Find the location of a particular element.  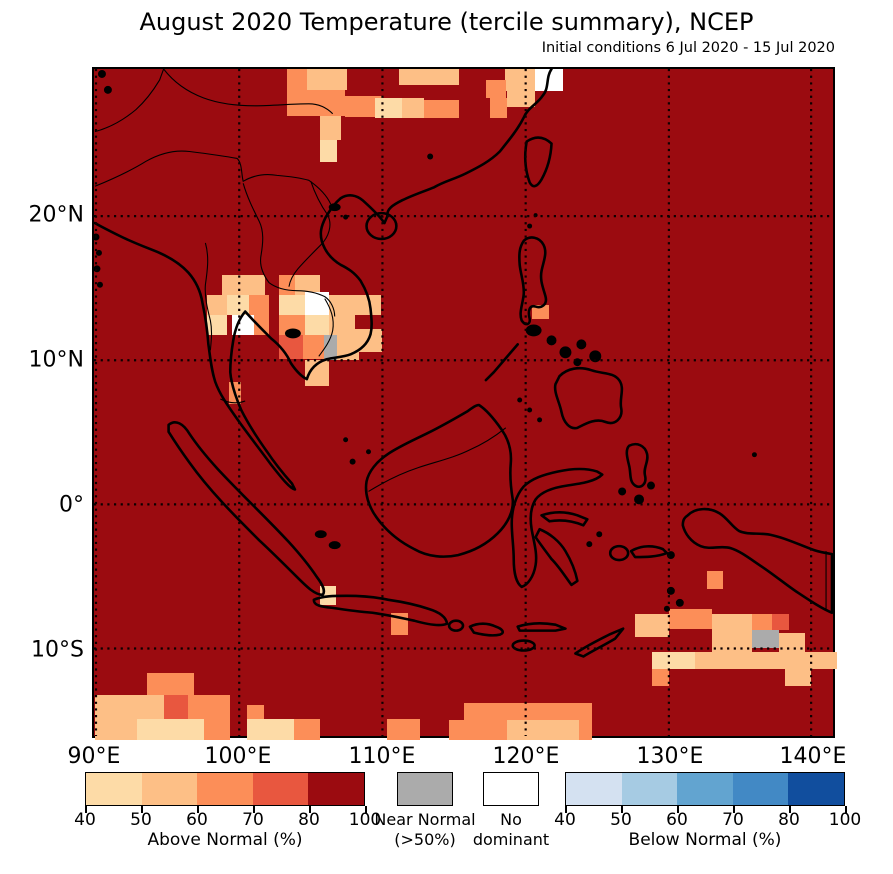

colorbar-tick-label: 80 is located at coordinates (309, 820).